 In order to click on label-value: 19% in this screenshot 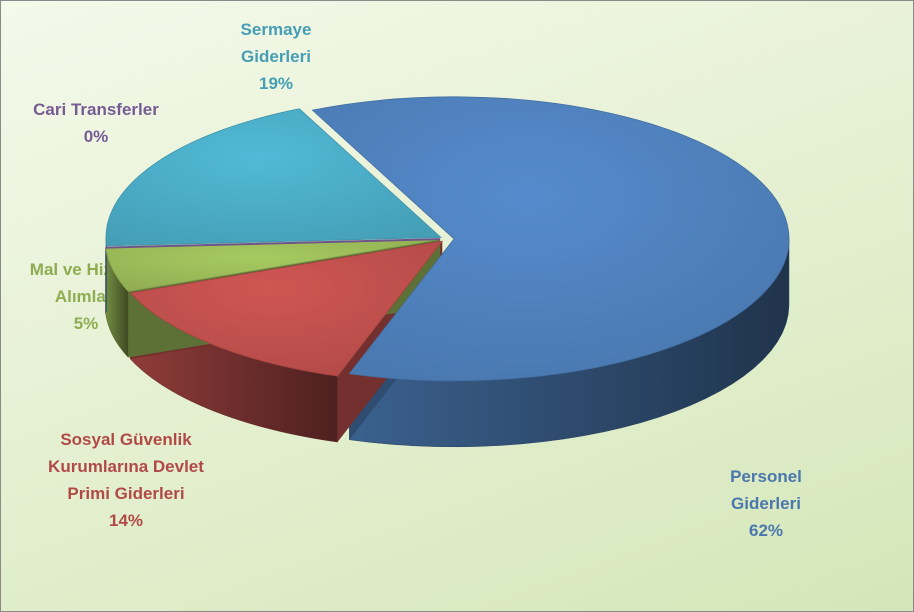, I will do `click(276, 83)`.